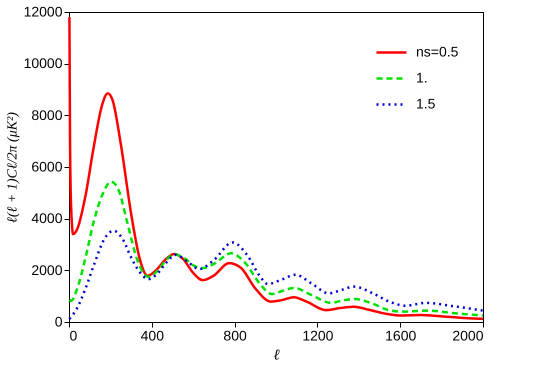 The width and height of the screenshot is (534, 375). Describe the element at coordinates (437, 52) in the screenshot. I see `legend-label: ns=0.5` at that location.